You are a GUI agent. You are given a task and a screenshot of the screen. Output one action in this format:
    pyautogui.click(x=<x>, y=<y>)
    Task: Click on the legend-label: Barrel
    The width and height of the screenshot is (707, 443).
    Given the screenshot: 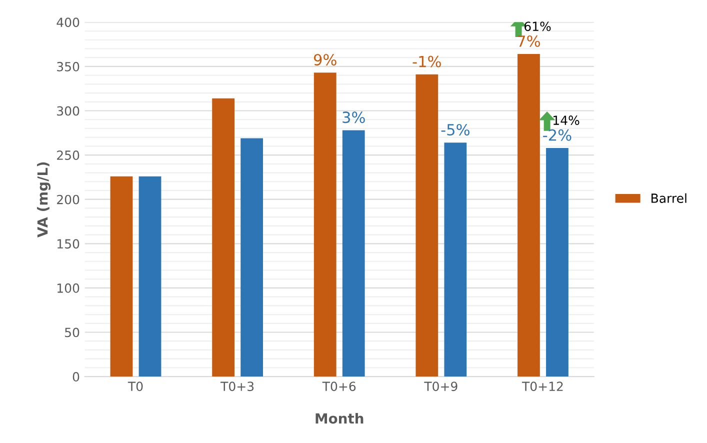 What is the action you would take?
    pyautogui.click(x=669, y=198)
    